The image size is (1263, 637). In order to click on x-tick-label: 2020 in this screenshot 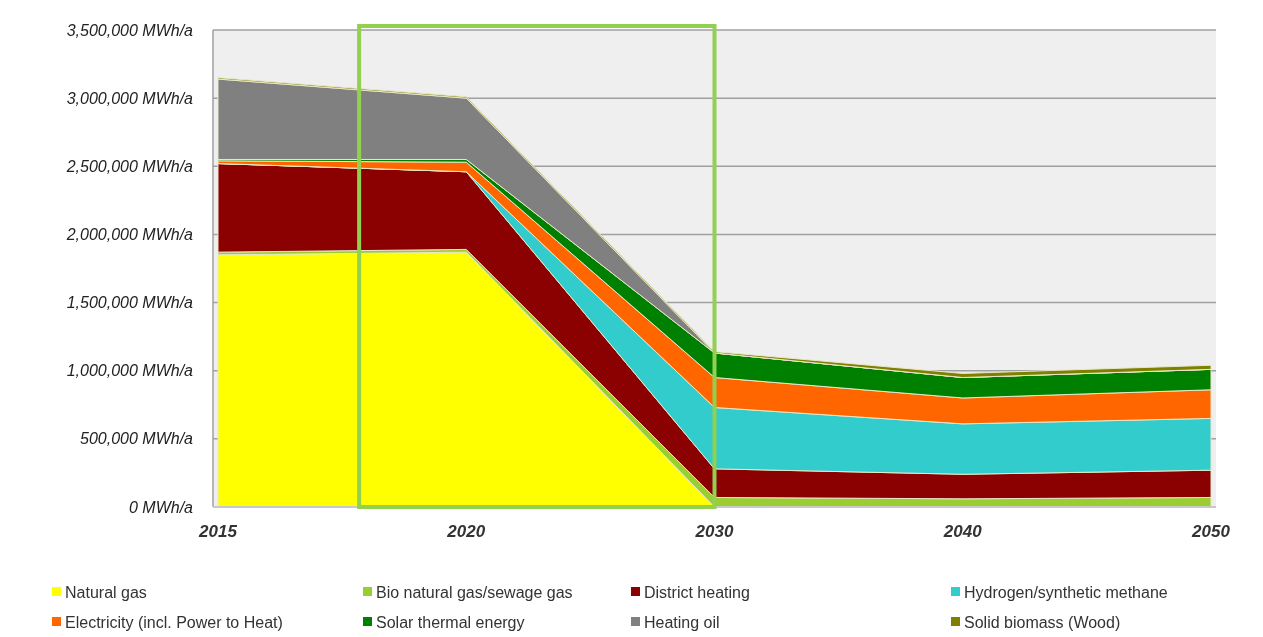, I will do `click(466, 531)`.